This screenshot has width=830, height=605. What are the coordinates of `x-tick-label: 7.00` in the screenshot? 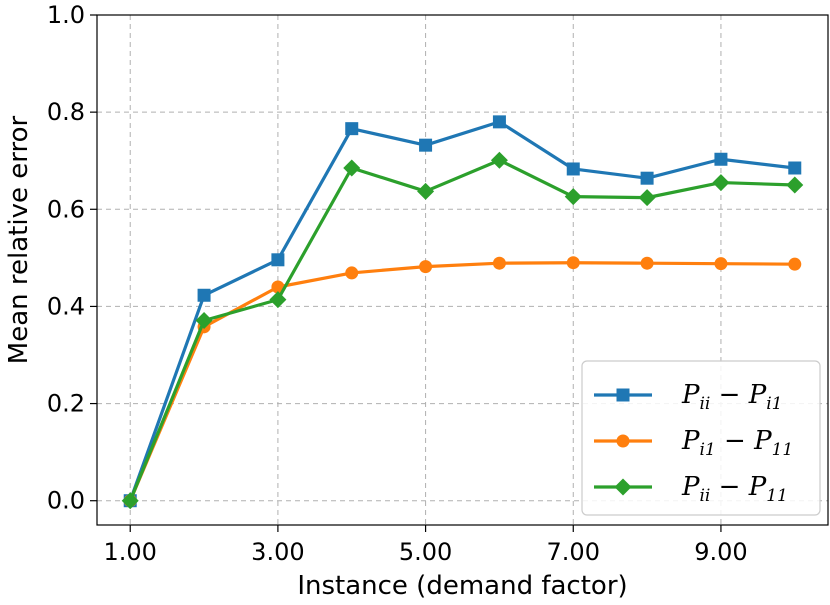 It's located at (573, 552).